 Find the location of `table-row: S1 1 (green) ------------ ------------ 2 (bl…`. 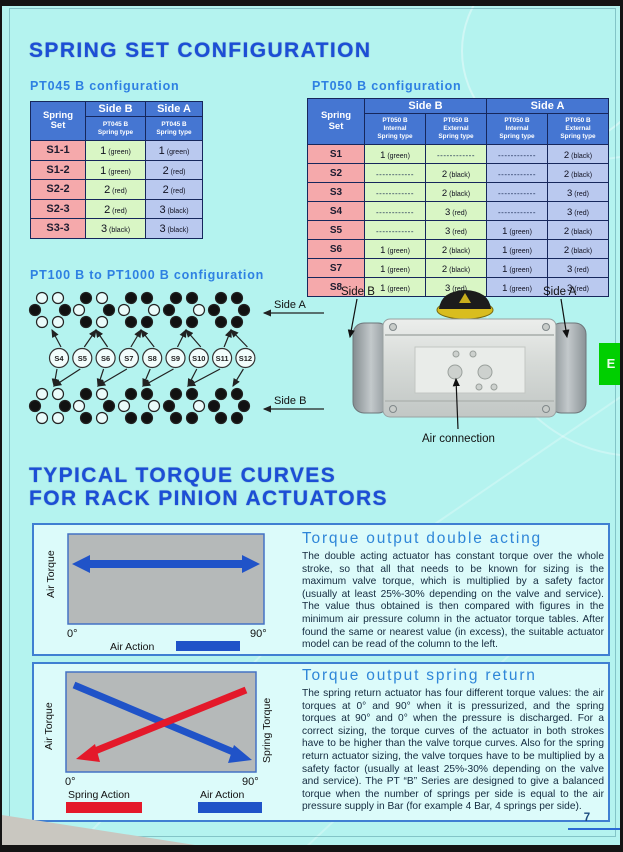

table-row: S1 1 (green) ------------ ------------ 2 (bl… is located at coordinates (458, 154).